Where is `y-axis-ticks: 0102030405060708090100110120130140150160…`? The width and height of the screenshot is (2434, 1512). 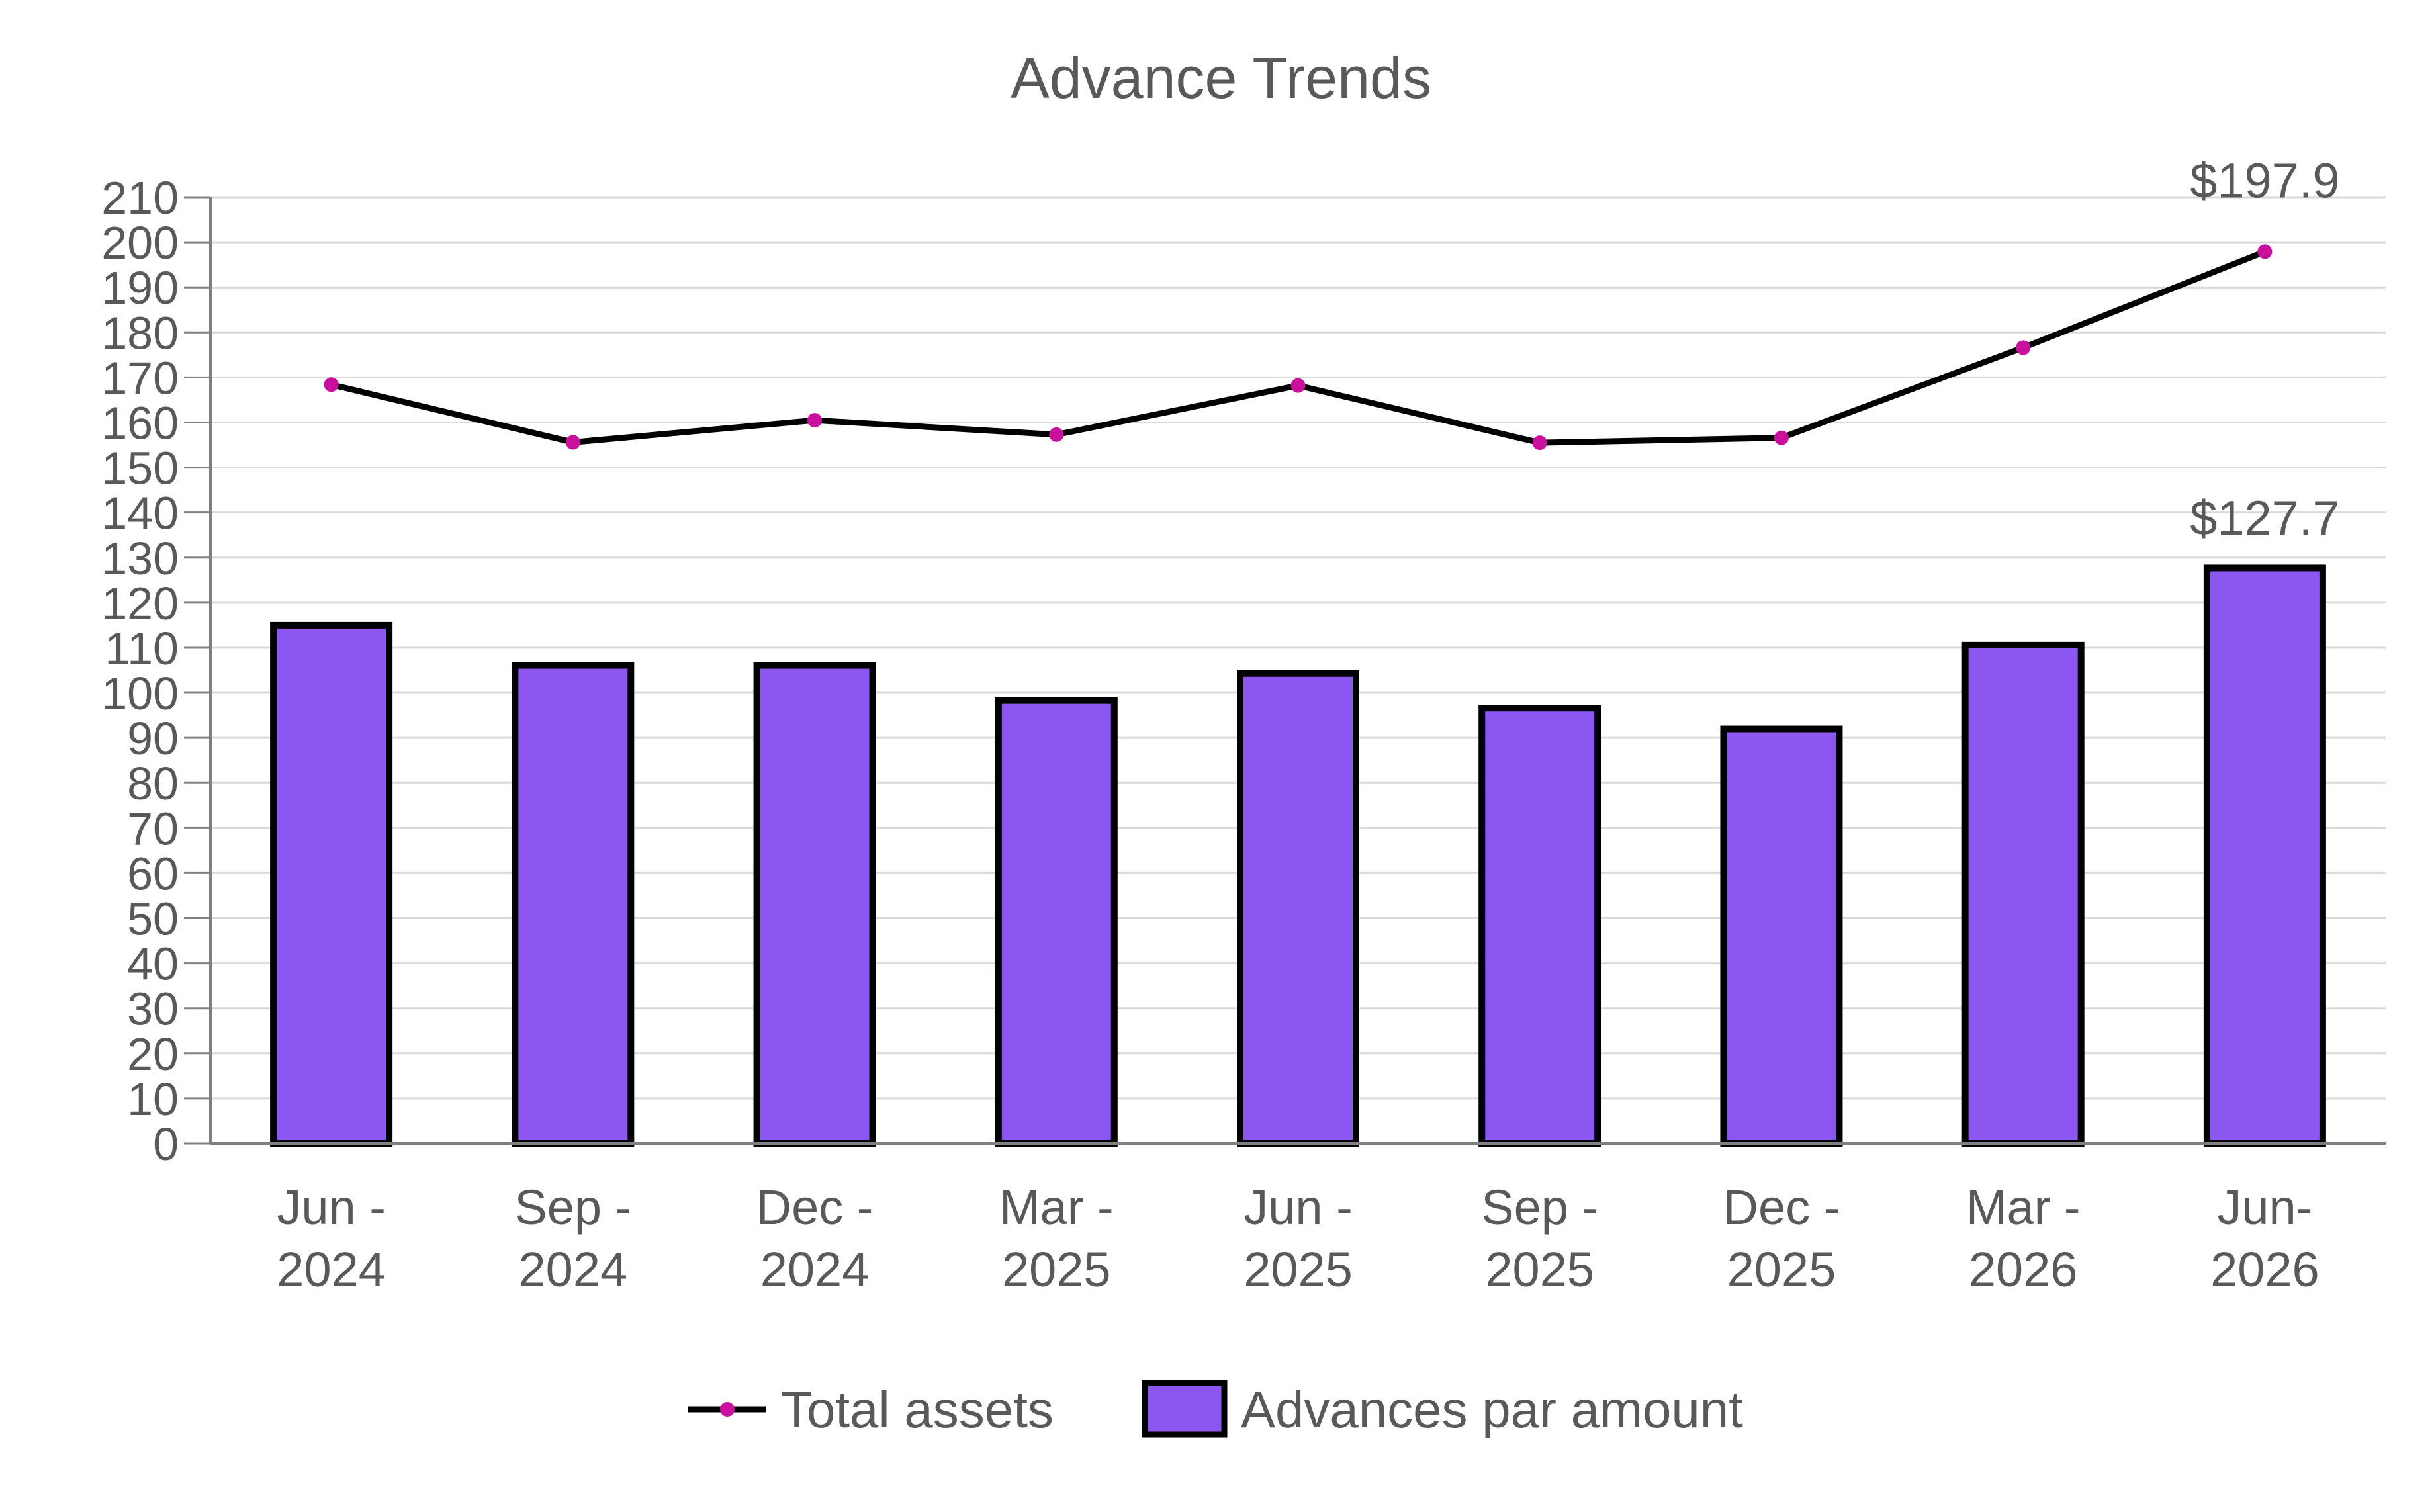
y-axis-ticks: 0102030405060708090100110120130140150160… is located at coordinates (155, 671).